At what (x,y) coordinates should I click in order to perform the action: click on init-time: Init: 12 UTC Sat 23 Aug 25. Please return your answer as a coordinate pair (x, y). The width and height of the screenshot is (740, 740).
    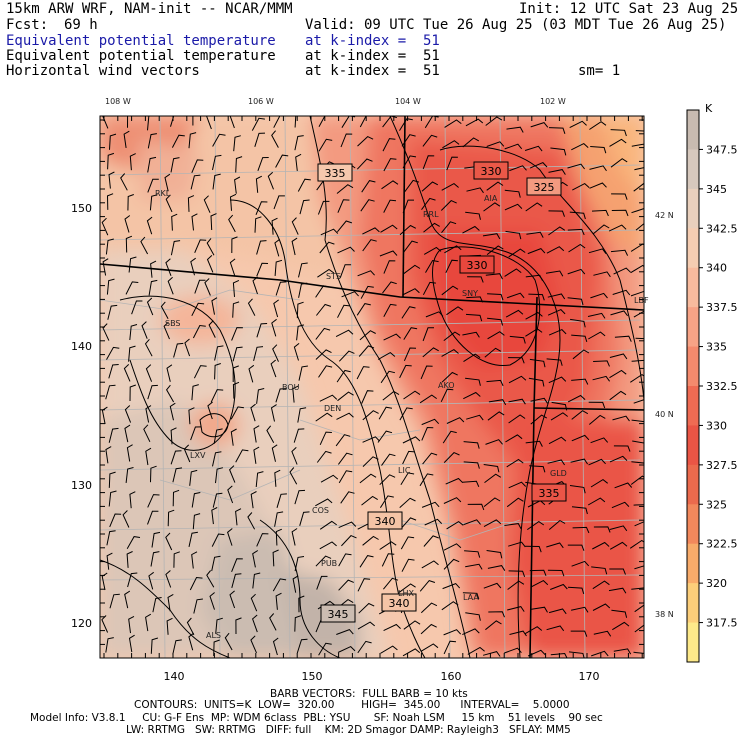
    Looking at the image, I should click on (629, 9).